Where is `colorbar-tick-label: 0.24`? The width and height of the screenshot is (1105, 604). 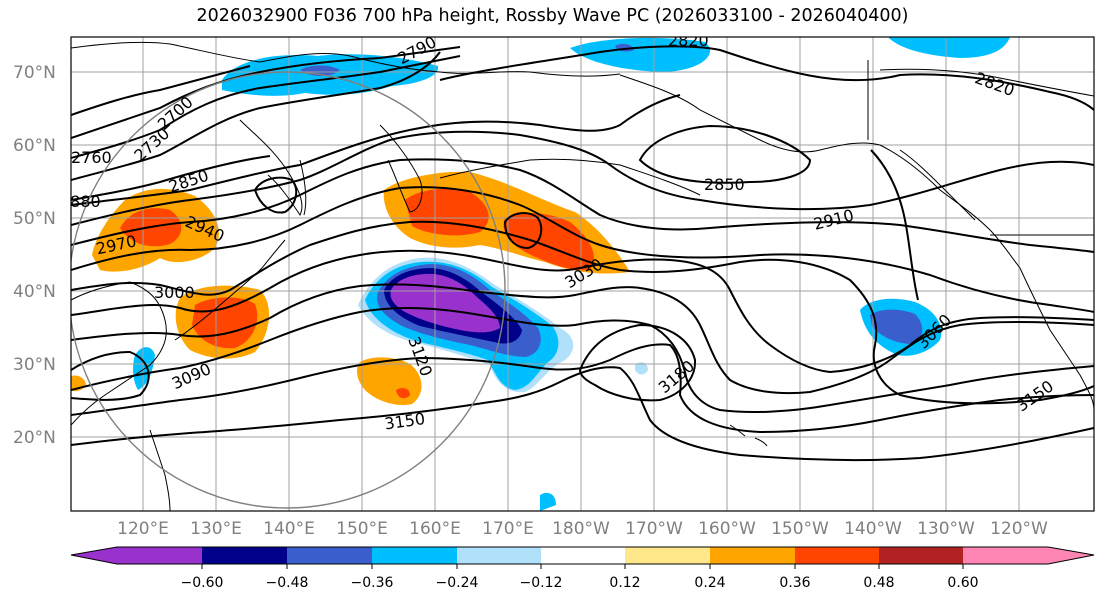 colorbar-tick-label: 0.24 is located at coordinates (709, 583).